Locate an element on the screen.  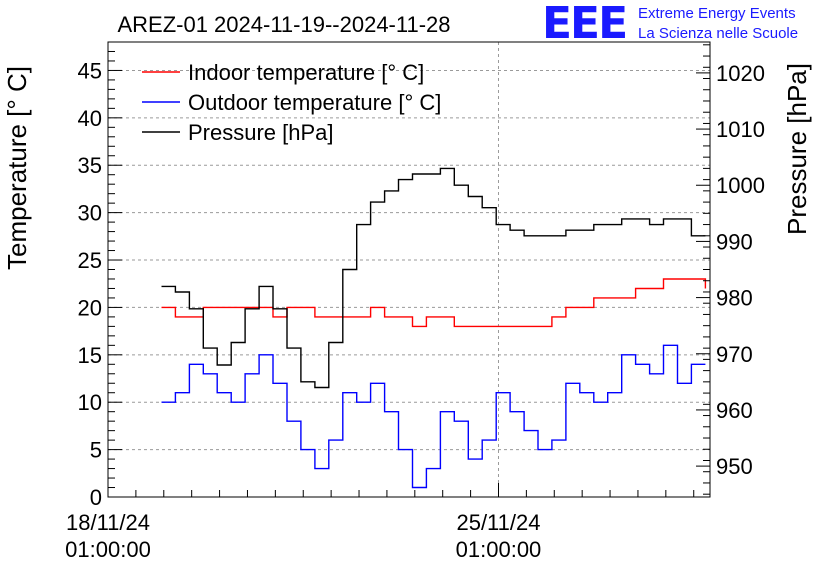
y-tick-label: 10 is located at coordinates (90, 402).